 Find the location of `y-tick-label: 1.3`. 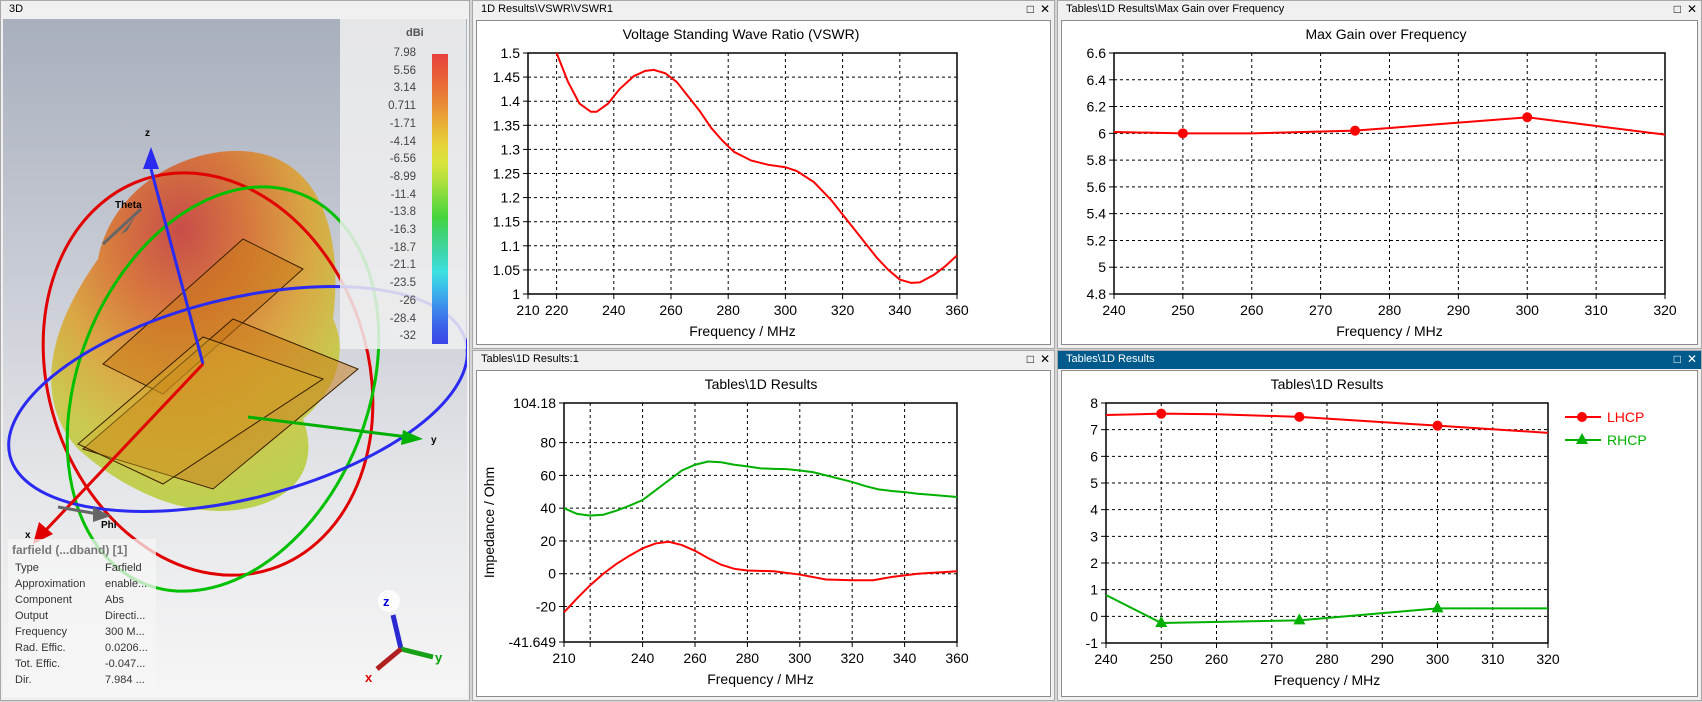

y-tick-label: 1.3 is located at coordinates (511, 149).